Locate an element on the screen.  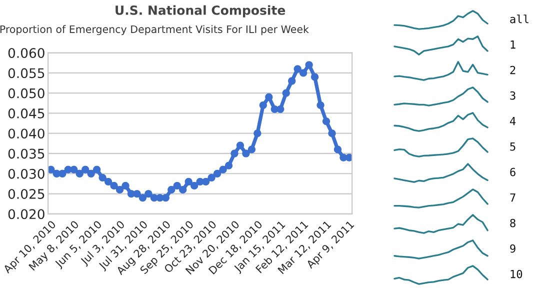
y-tick-label: 0.035 is located at coordinates (26, 153).